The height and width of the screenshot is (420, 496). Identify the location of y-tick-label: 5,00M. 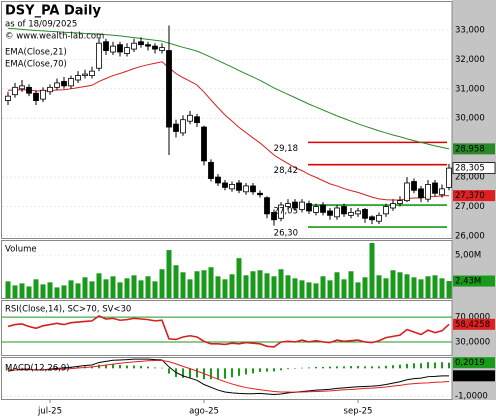
(468, 256).